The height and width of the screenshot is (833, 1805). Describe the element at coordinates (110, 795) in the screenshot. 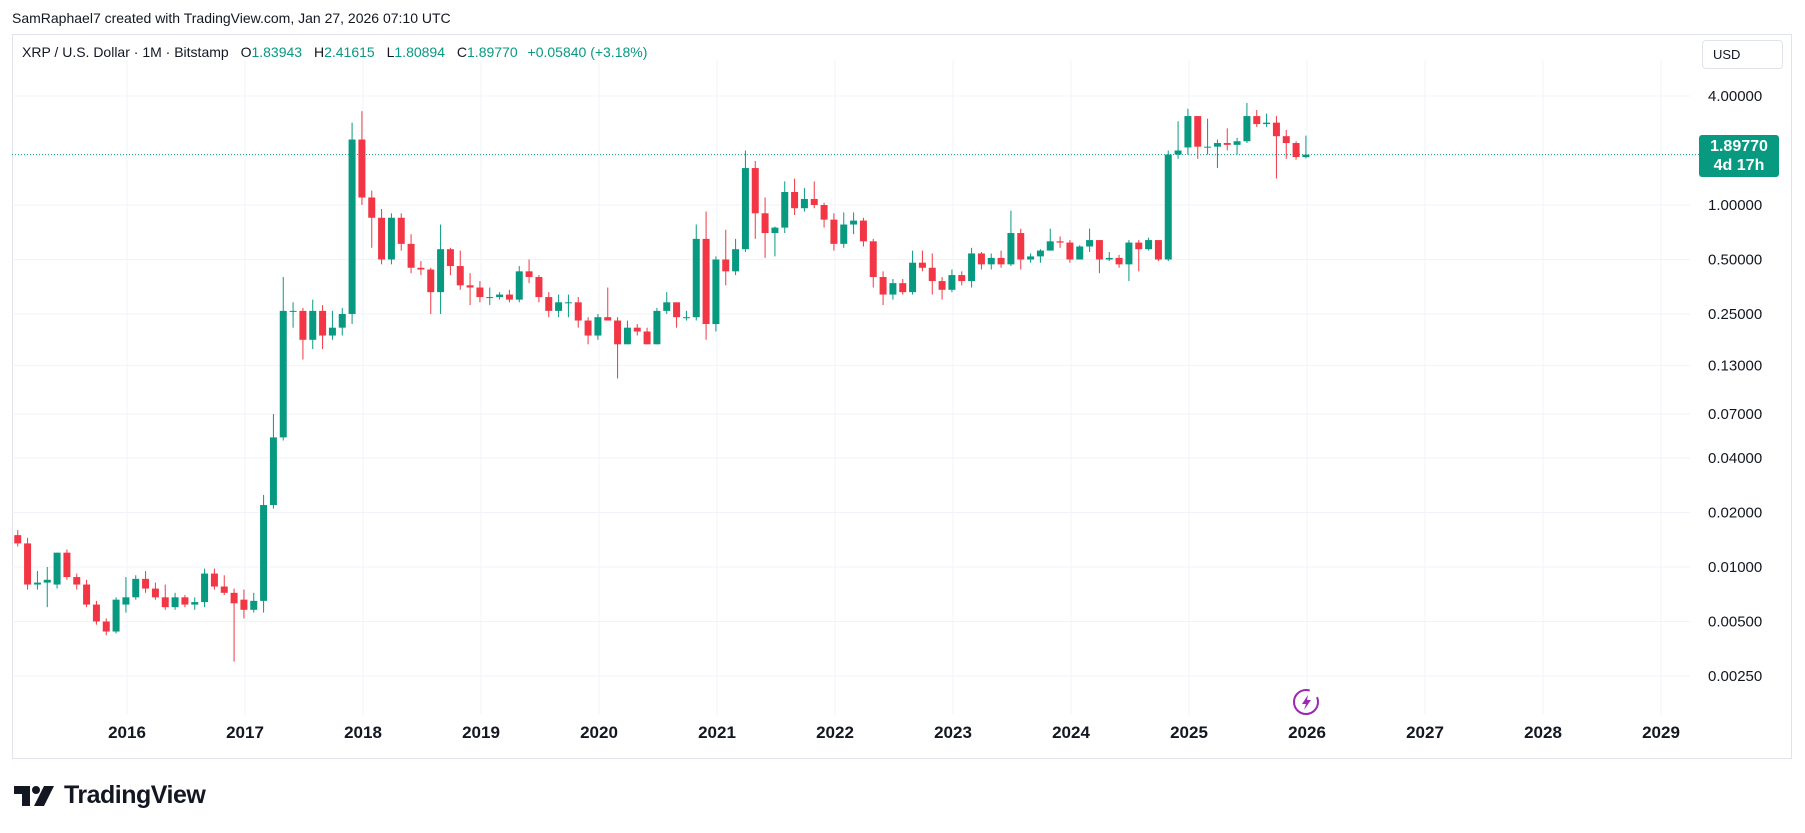

I see `tradingview-logo: TradingView` at that location.